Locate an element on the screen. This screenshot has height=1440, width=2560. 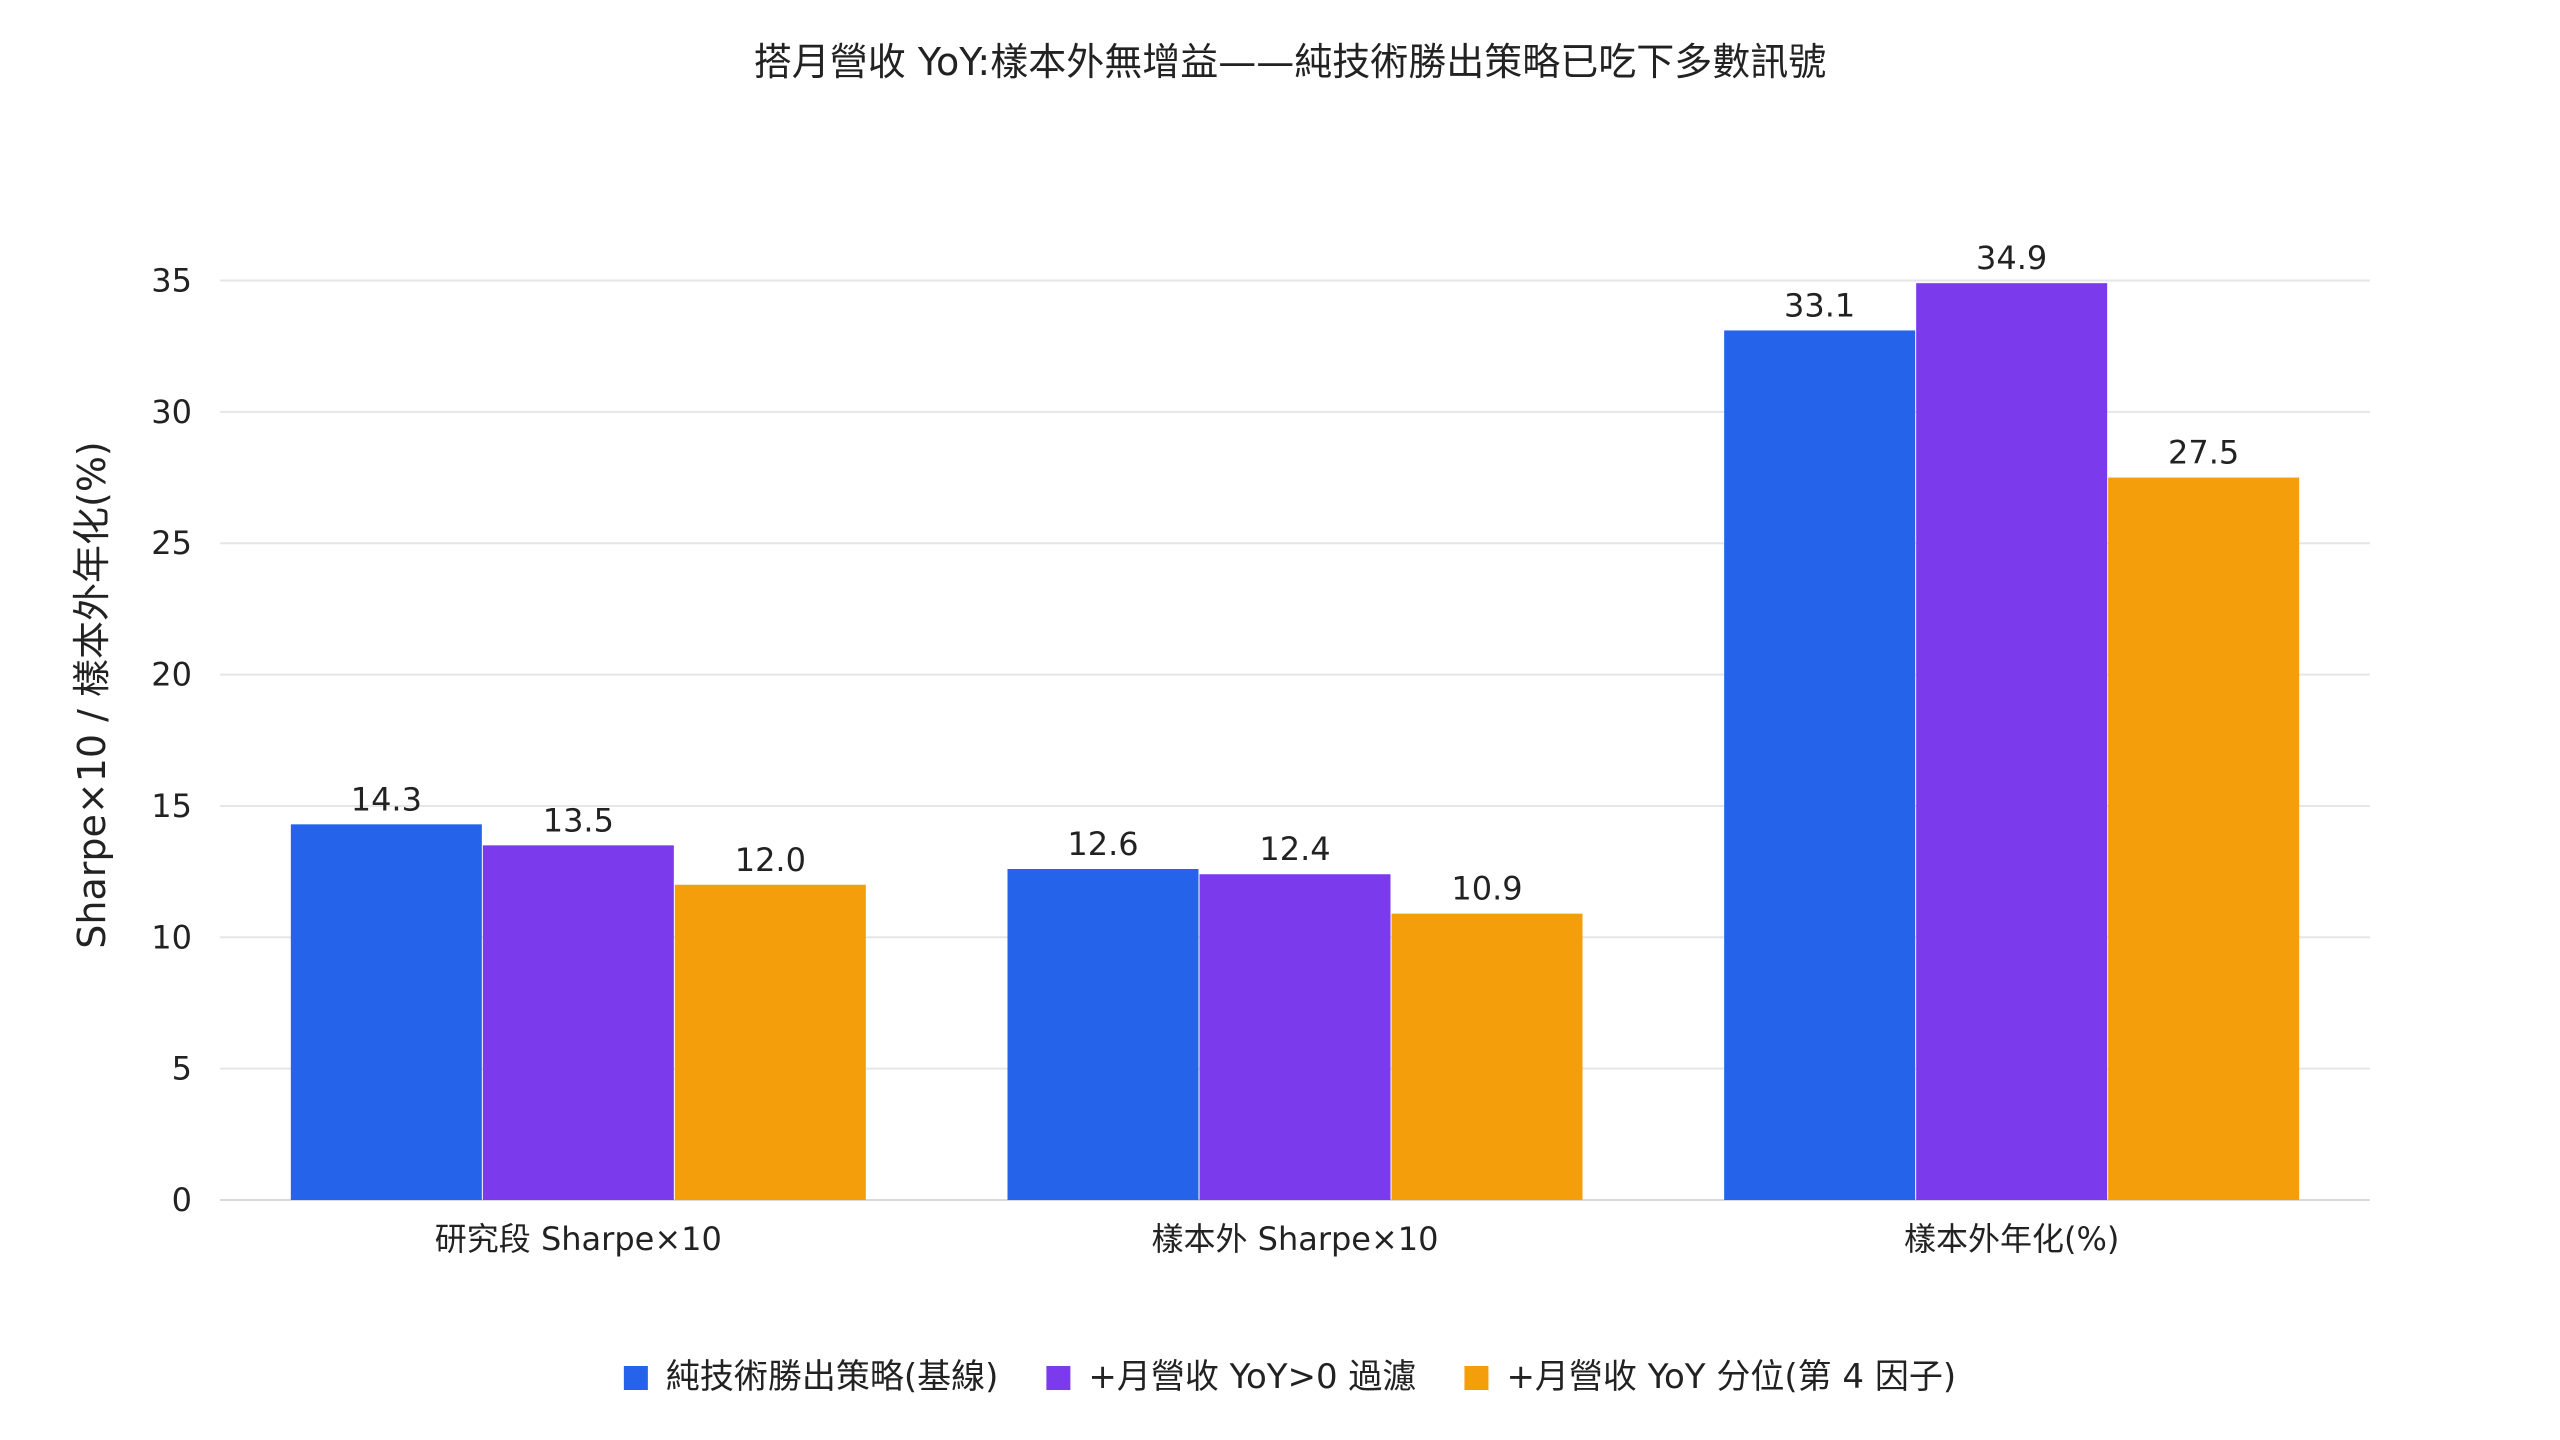
x-category-label: 研究段 Sharpe×10 is located at coordinates (578, 1239).